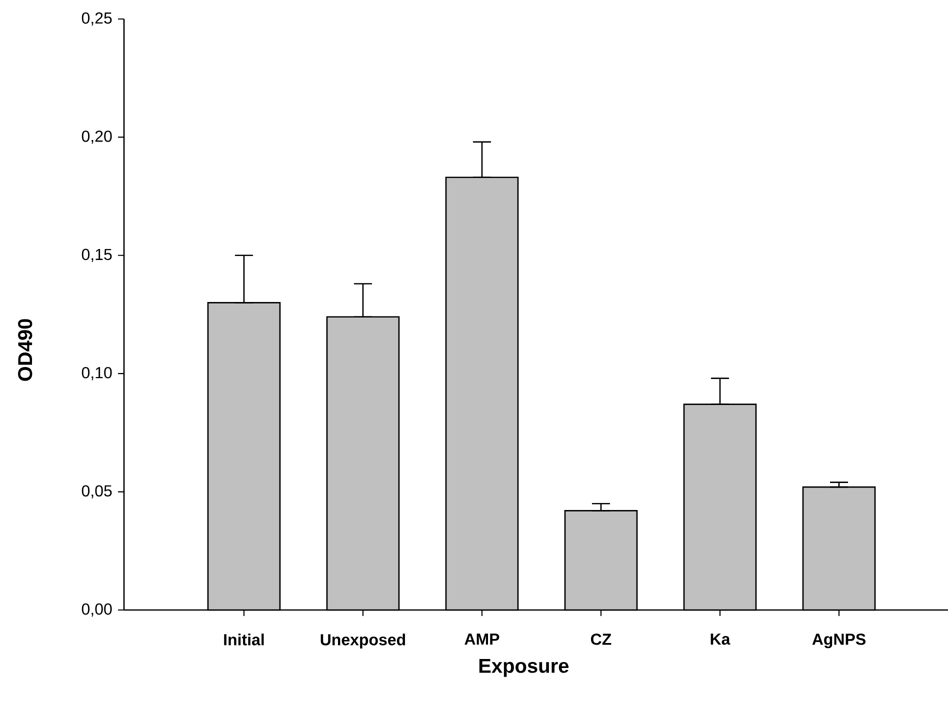  What do you see at coordinates (363, 641) in the screenshot?
I see `x-tick-label: Unexposed` at bounding box center [363, 641].